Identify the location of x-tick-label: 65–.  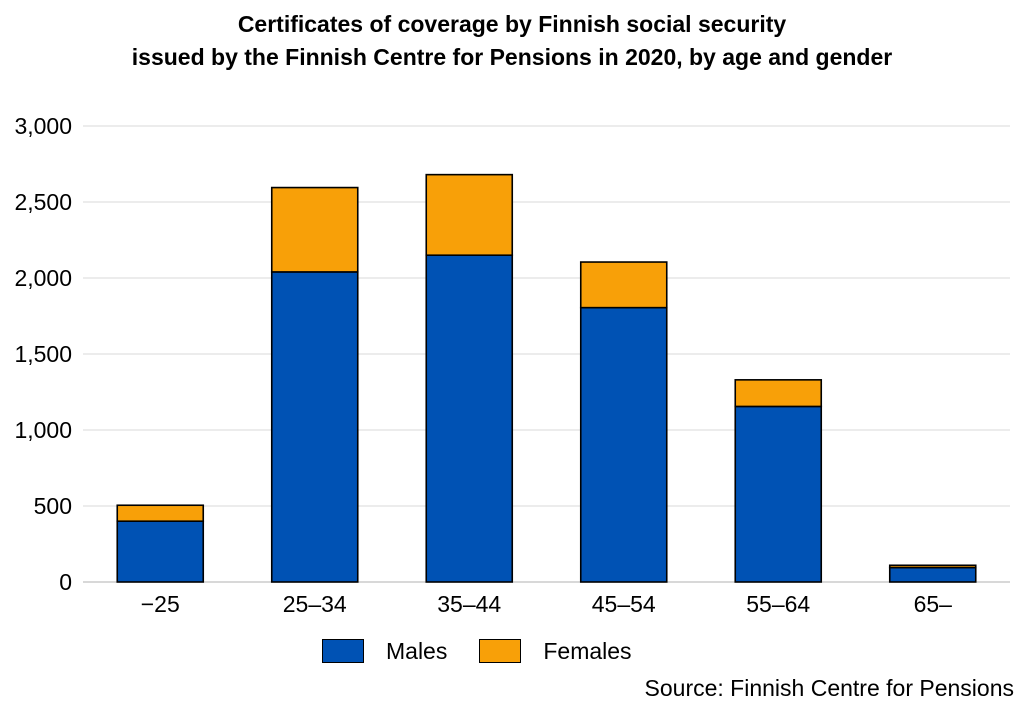
(933, 604).